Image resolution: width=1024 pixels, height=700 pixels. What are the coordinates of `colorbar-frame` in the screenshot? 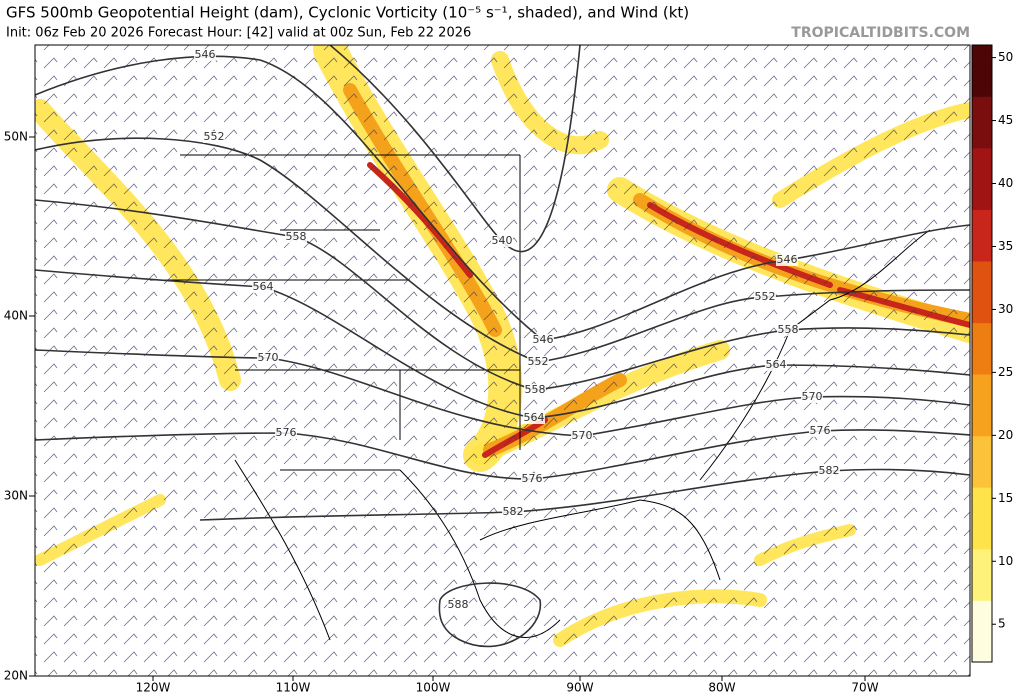 It's located at (982, 353).